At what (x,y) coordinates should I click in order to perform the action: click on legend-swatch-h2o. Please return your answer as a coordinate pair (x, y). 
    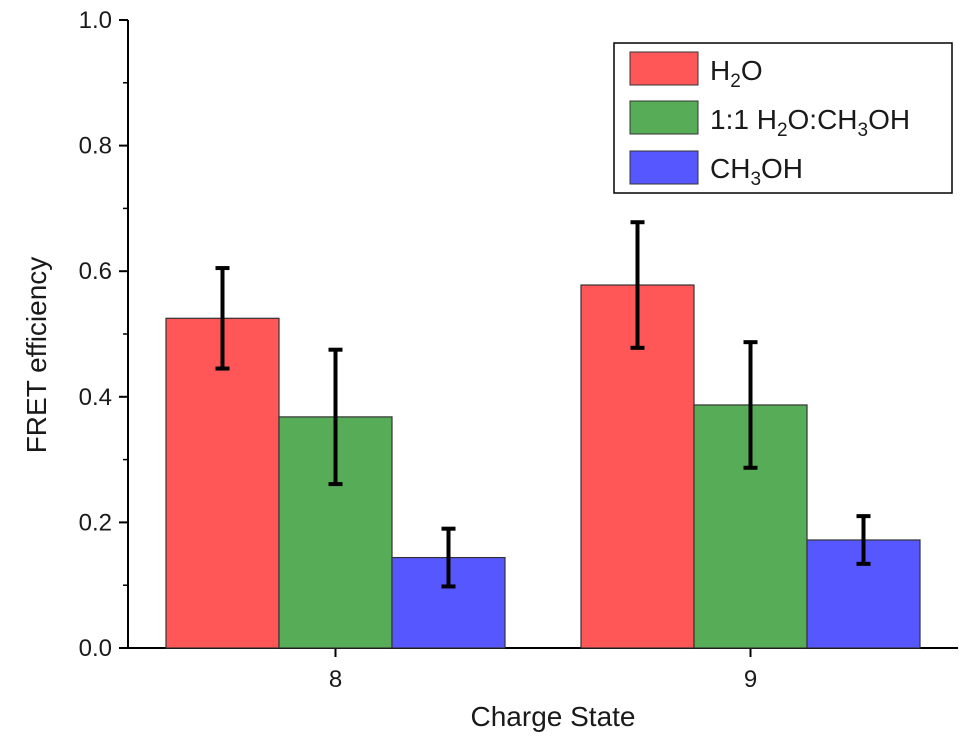
    Looking at the image, I should click on (664, 68).